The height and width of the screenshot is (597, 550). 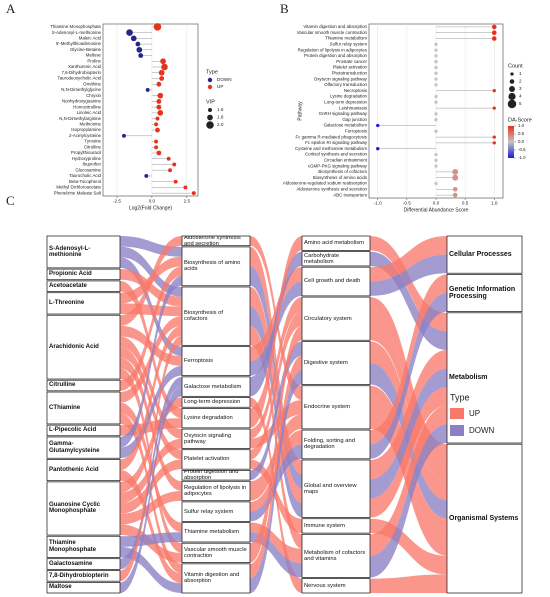 I want to click on legend-label: 5, so click(x=520, y=103).